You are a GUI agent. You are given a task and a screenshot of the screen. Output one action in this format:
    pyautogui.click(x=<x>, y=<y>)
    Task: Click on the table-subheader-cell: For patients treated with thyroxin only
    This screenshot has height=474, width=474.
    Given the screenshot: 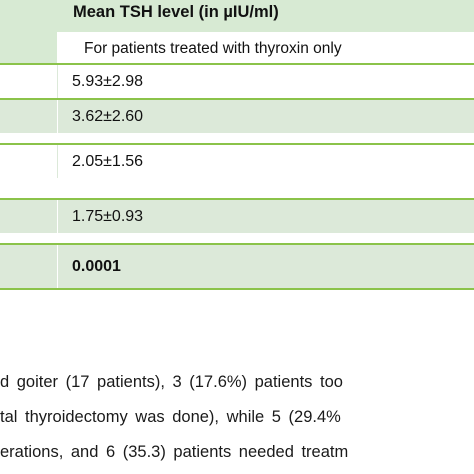 What is the action you would take?
    pyautogui.click(x=265, y=48)
    